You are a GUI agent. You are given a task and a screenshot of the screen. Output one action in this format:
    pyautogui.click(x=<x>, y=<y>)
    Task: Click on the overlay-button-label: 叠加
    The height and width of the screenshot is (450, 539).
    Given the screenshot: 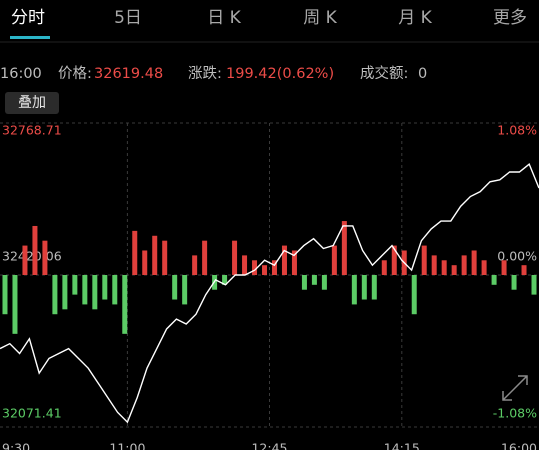 What is the action you would take?
    pyautogui.click(x=32, y=103)
    